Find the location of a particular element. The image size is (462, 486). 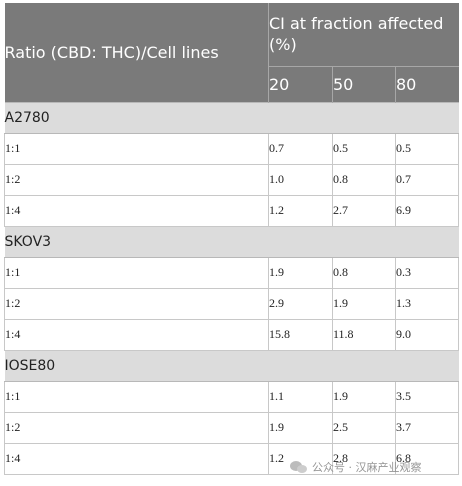

ci-cell: 1.2 is located at coordinates (300, 211).